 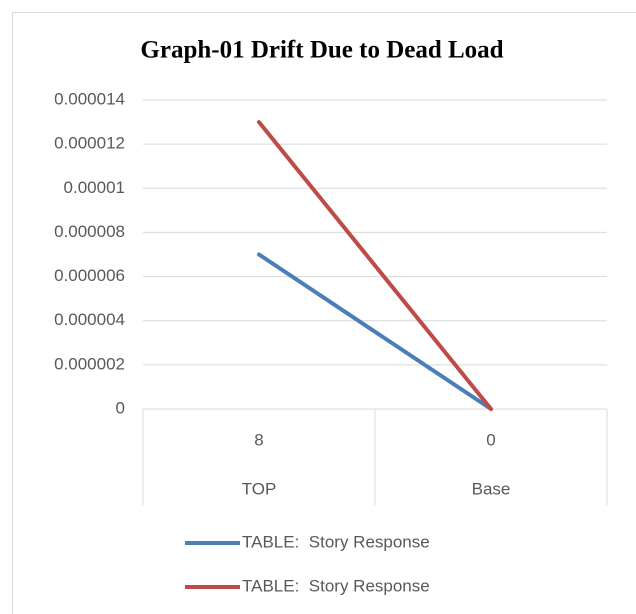 I want to click on y-tick-label: 0.000002, so click(x=89, y=363).